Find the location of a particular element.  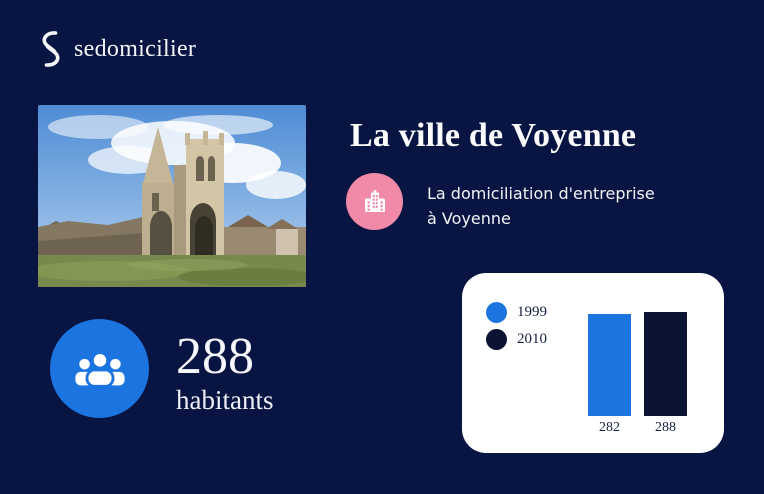

bar-chart: 282 288 is located at coordinates (637, 373).